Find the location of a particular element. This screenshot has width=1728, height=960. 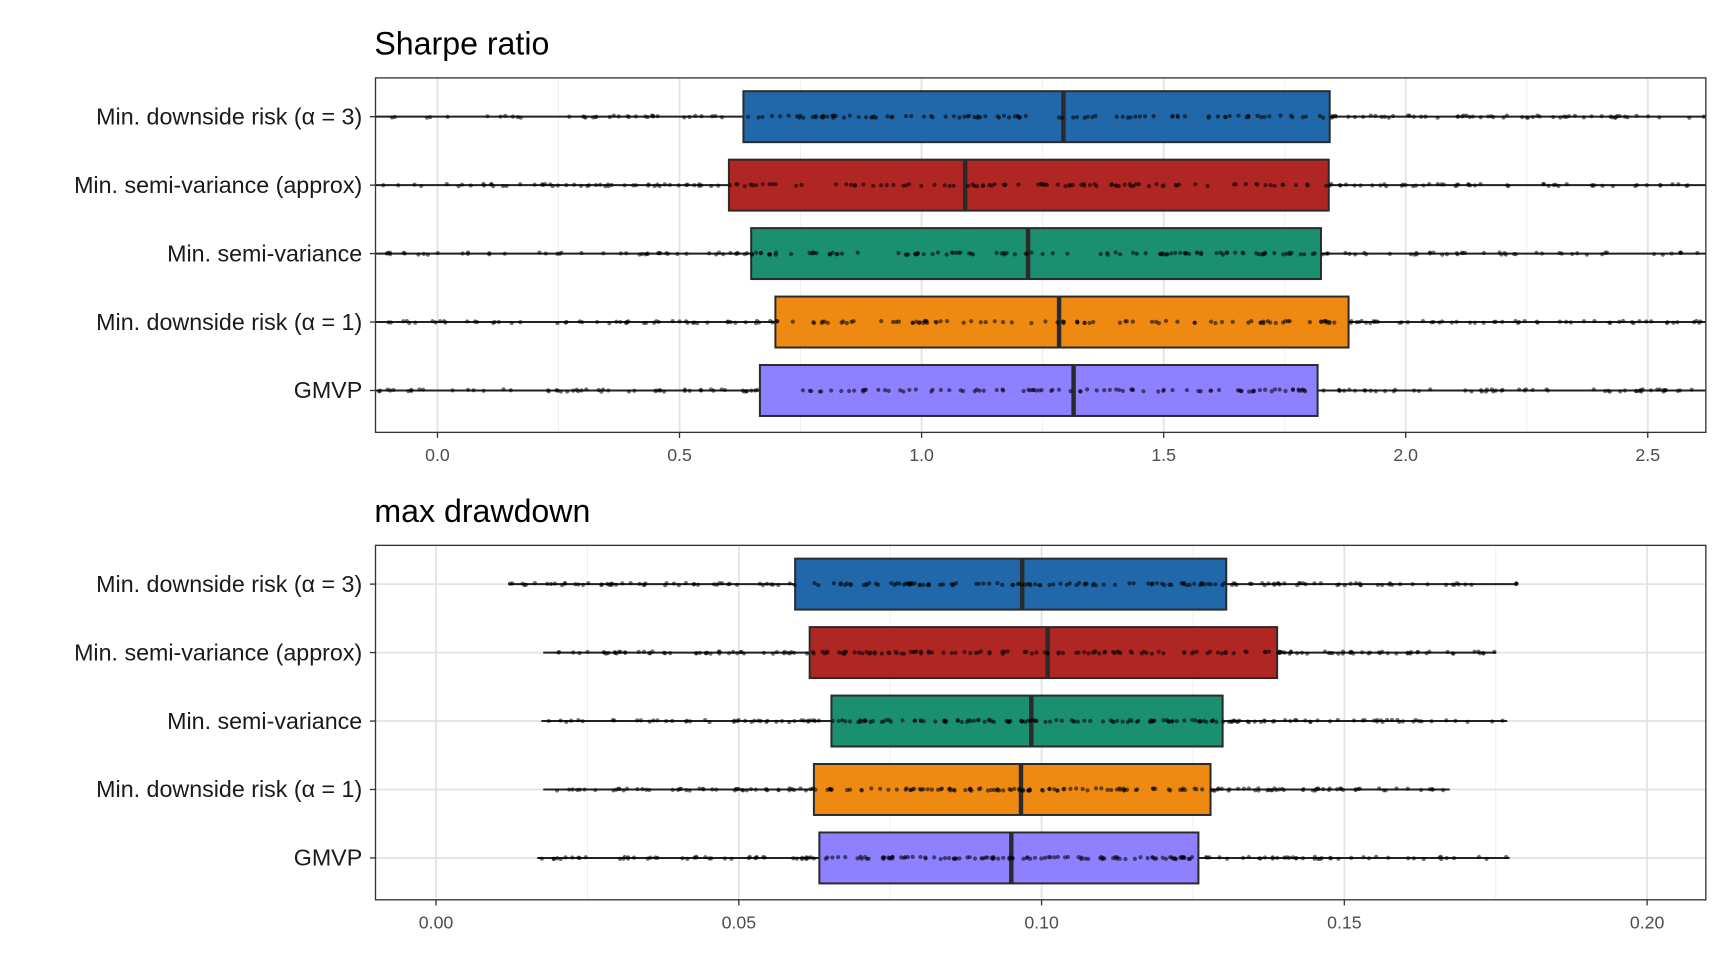

x-tick-label: 0.20 is located at coordinates (1647, 923).